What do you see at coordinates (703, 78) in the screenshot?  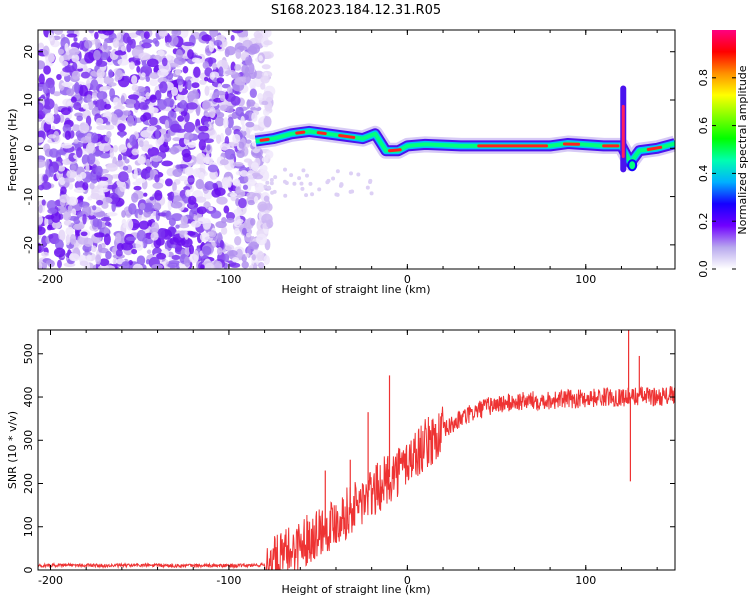 I see `colorbar-tick-label: 0.8` at bounding box center [703, 78].